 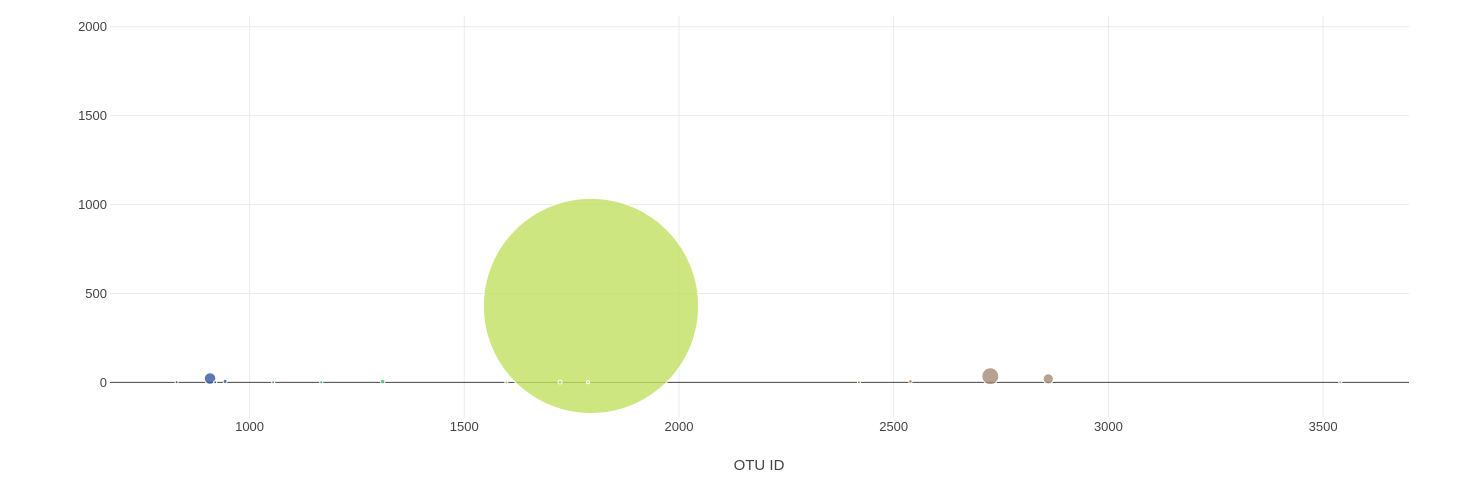 I want to click on x-tick-label: 1500, so click(x=464, y=426).